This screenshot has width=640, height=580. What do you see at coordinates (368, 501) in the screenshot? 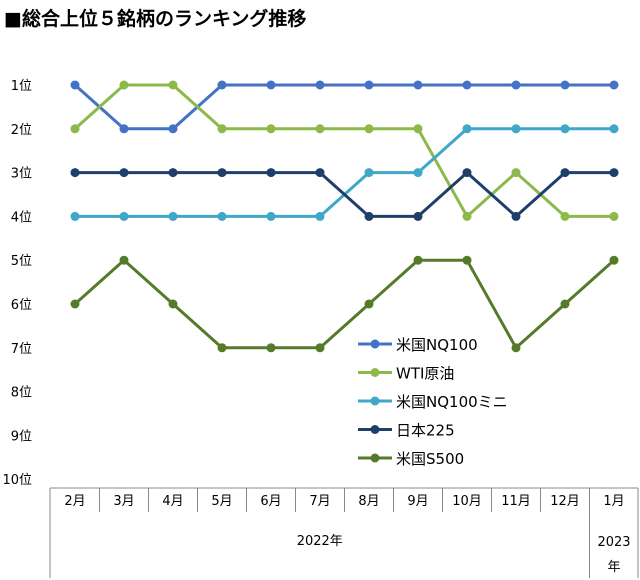
I see `x-tick-label: 8月` at bounding box center [368, 501].